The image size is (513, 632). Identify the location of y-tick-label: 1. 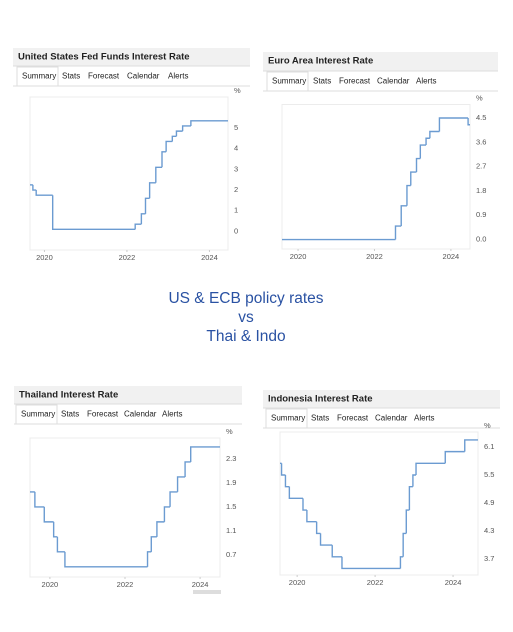
(236, 210).